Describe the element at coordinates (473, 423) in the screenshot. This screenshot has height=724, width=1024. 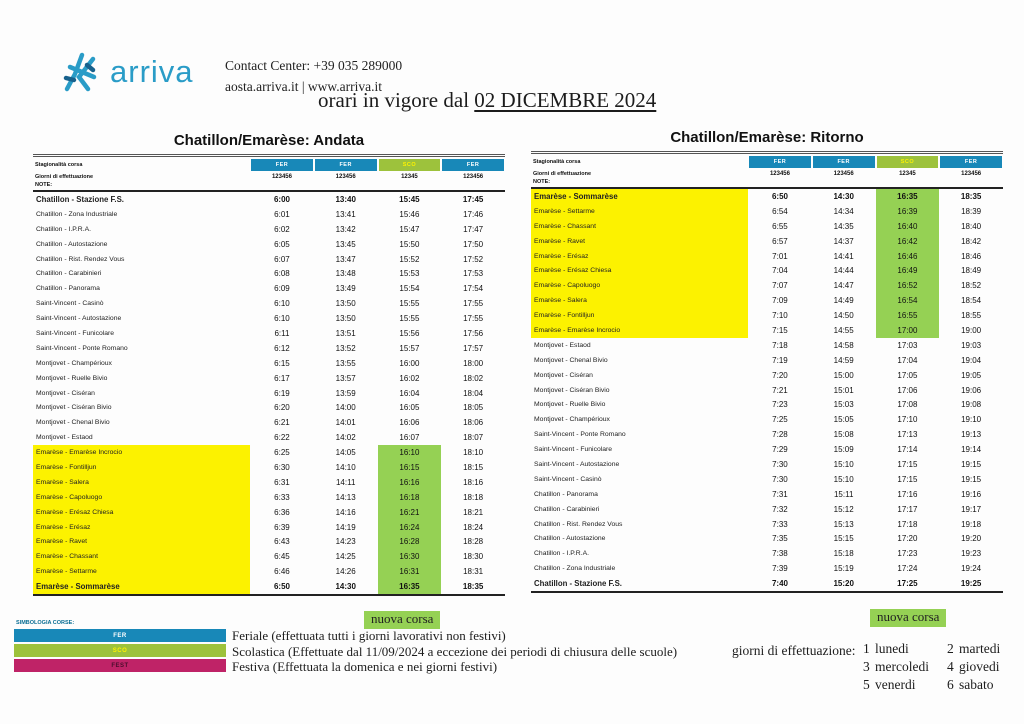
I see `departure-time: 18:06` at that location.